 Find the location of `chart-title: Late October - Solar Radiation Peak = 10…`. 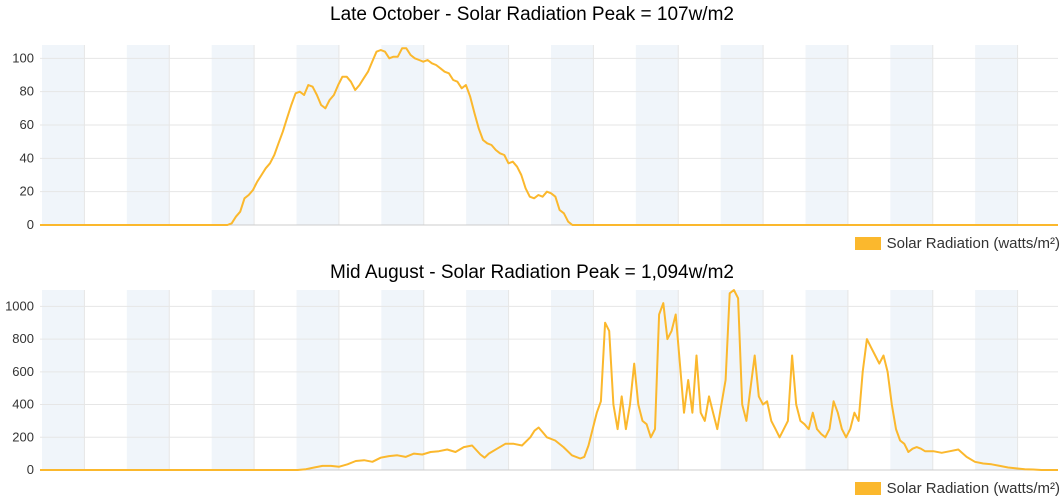

chart-title: Late October - Solar Radiation Peak = 10… is located at coordinates (532, 14).